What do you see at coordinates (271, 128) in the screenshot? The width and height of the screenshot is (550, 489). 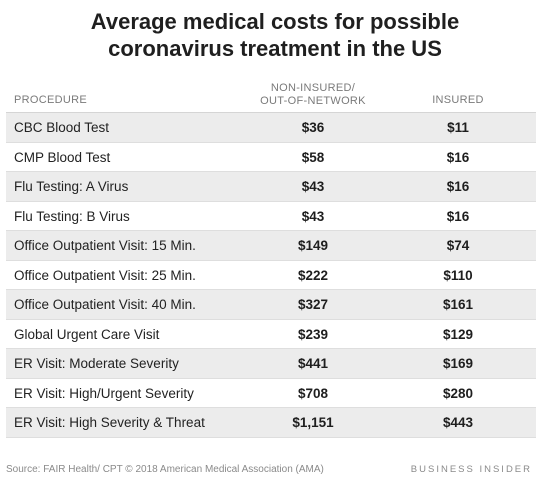 I see `table-row: CBC Blood Test $36 $11` at bounding box center [271, 128].